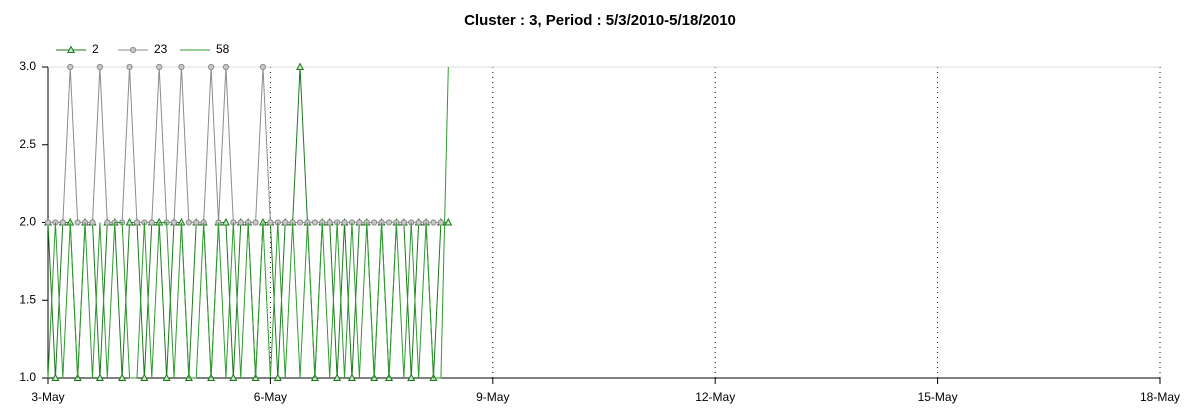 This screenshot has height=420, width=1200. I want to click on y-tick-label: 2.5, so click(27, 144).